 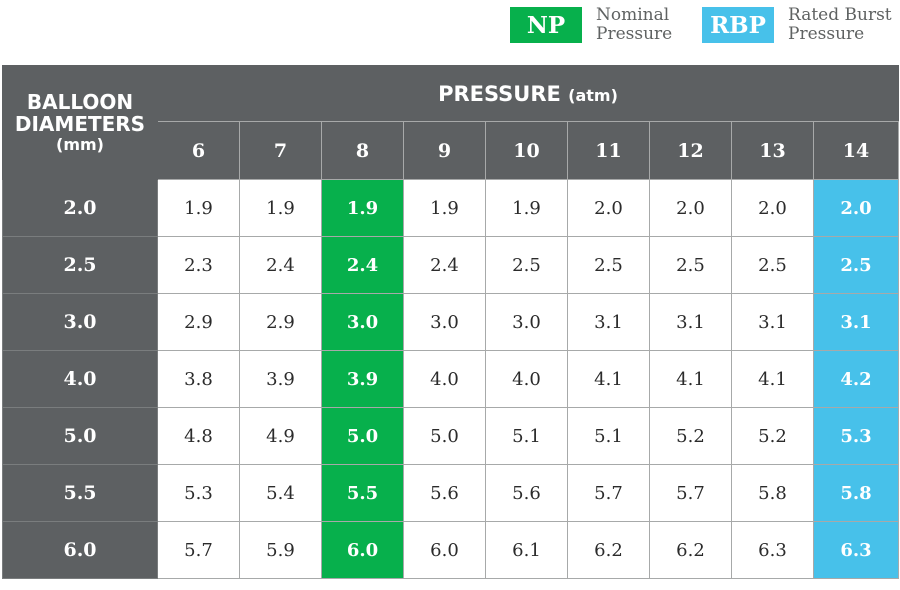 What do you see at coordinates (608, 150) in the screenshot?
I see `column-header-11: 11` at bounding box center [608, 150].